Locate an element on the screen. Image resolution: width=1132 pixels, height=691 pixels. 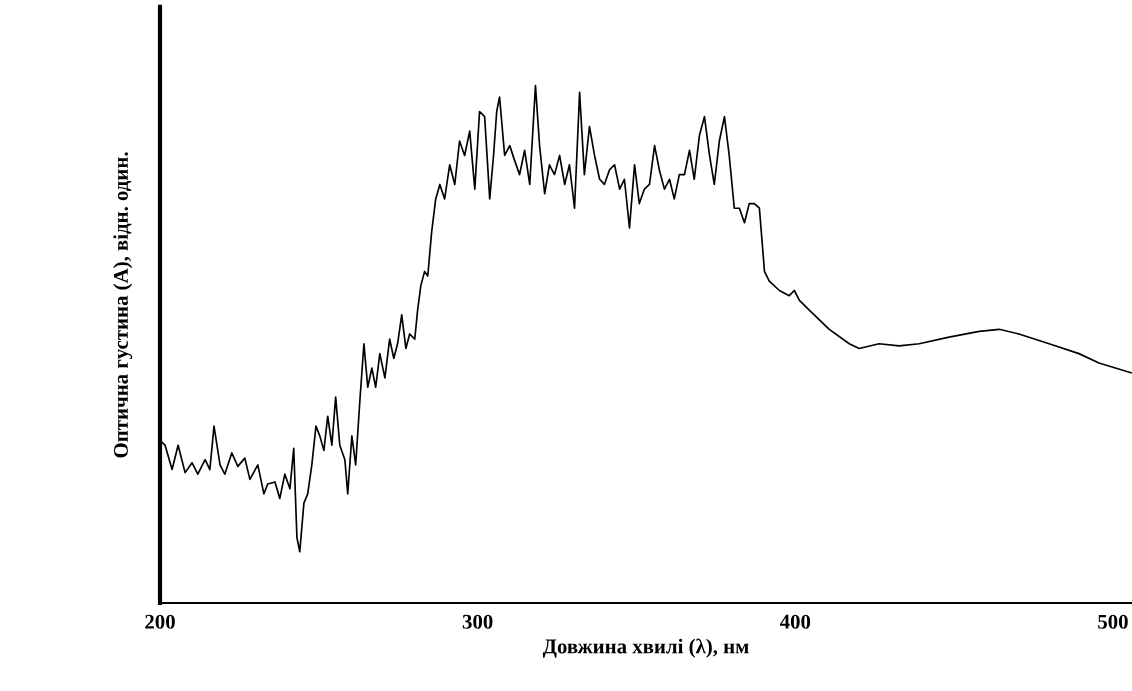
x-axis-title: Довжина хвилі (λ), нм is located at coordinates (645, 648).